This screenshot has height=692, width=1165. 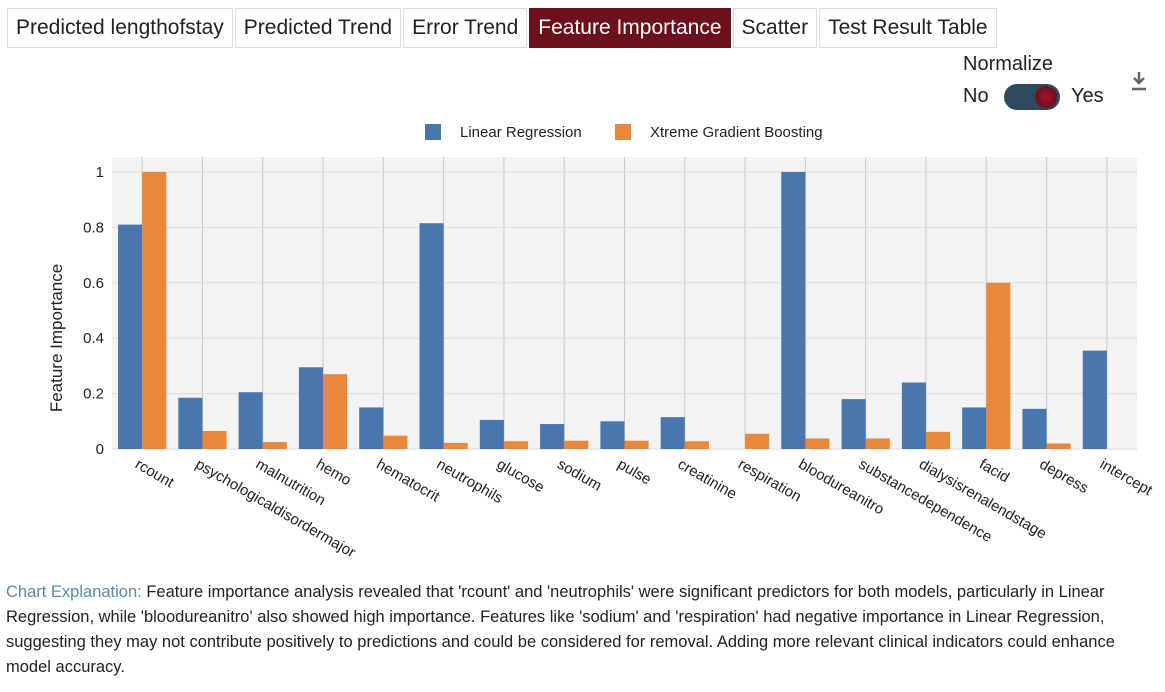 I want to click on x-tick-label: neutrophils, so click(x=470, y=481).